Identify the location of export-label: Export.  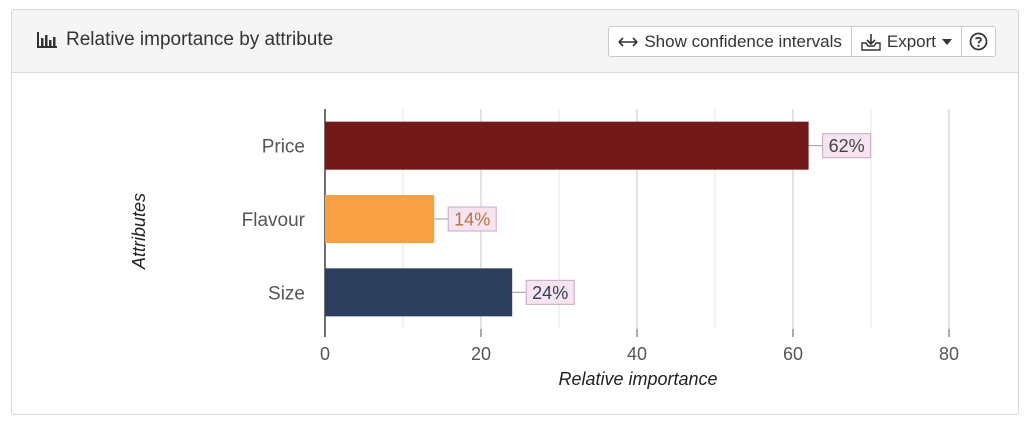
(911, 41).